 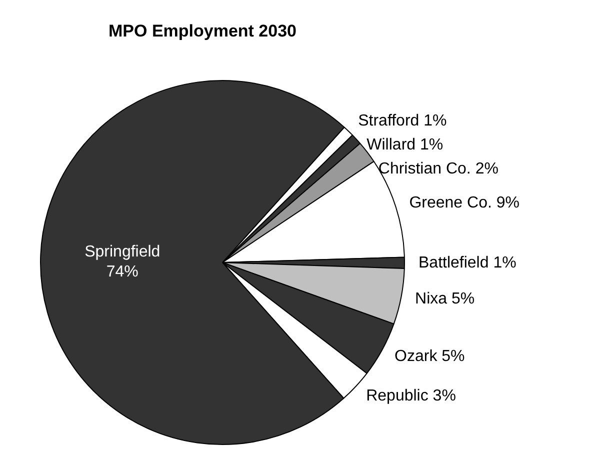 What do you see at coordinates (402, 121) in the screenshot?
I see `slice-label: Strafford 1%` at bounding box center [402, 121].